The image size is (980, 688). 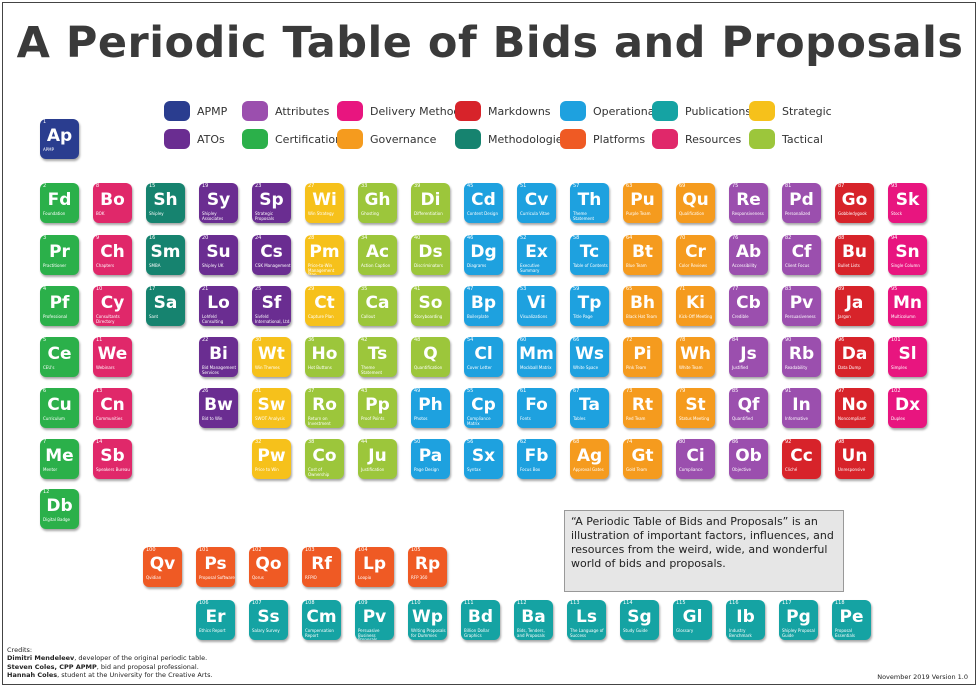 I want to click on legend-item: Attributes, so click(x=285, y=111).